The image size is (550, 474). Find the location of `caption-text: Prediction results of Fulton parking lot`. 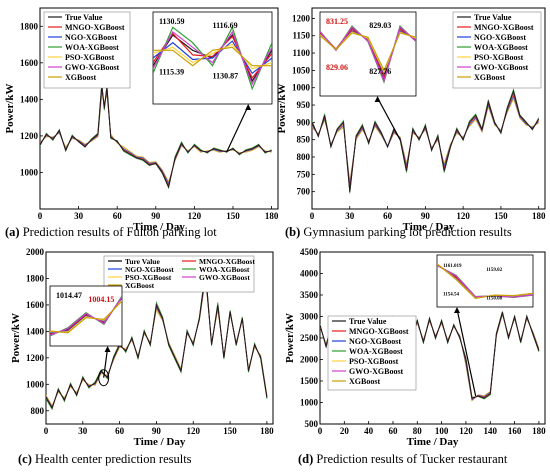

caption-text: Prediction results of Fulton parking lot is located at coordinates (119, 232).